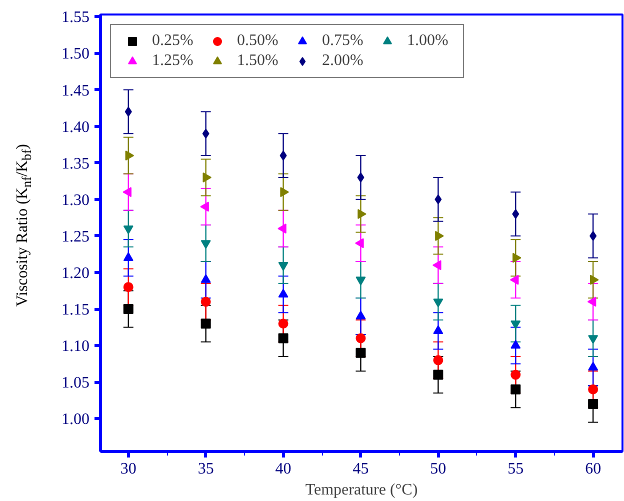 The height and width of the screenshot is (501, 624). I want to click on x-tick-label: 30, so click(128, 469).